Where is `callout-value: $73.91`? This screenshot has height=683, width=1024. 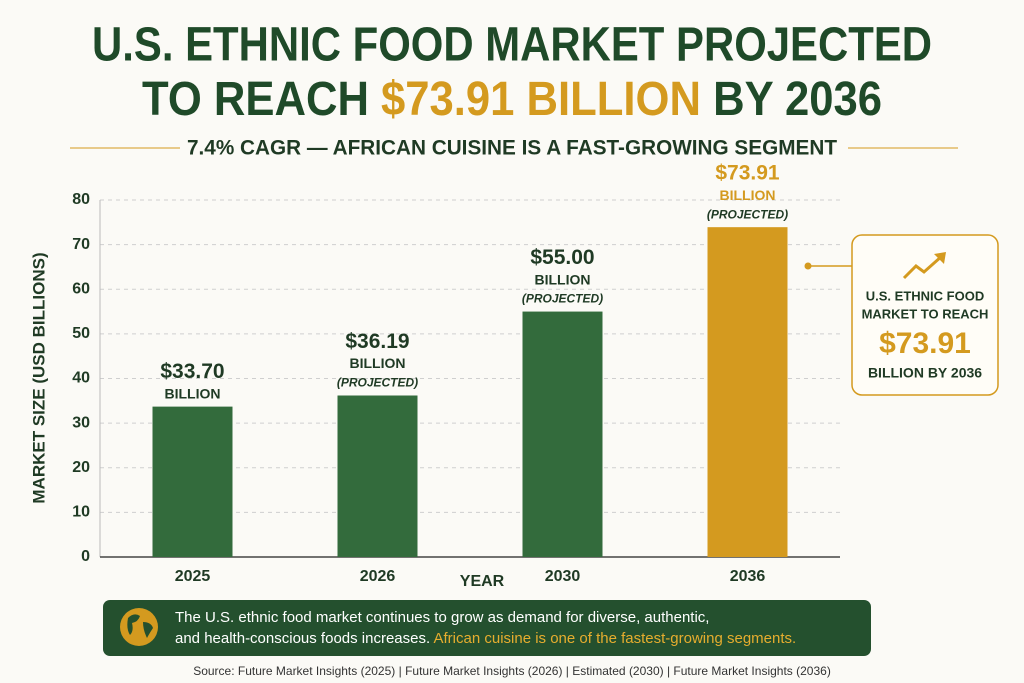
callout-value: $73.91 is located at coordinates (925, 343).